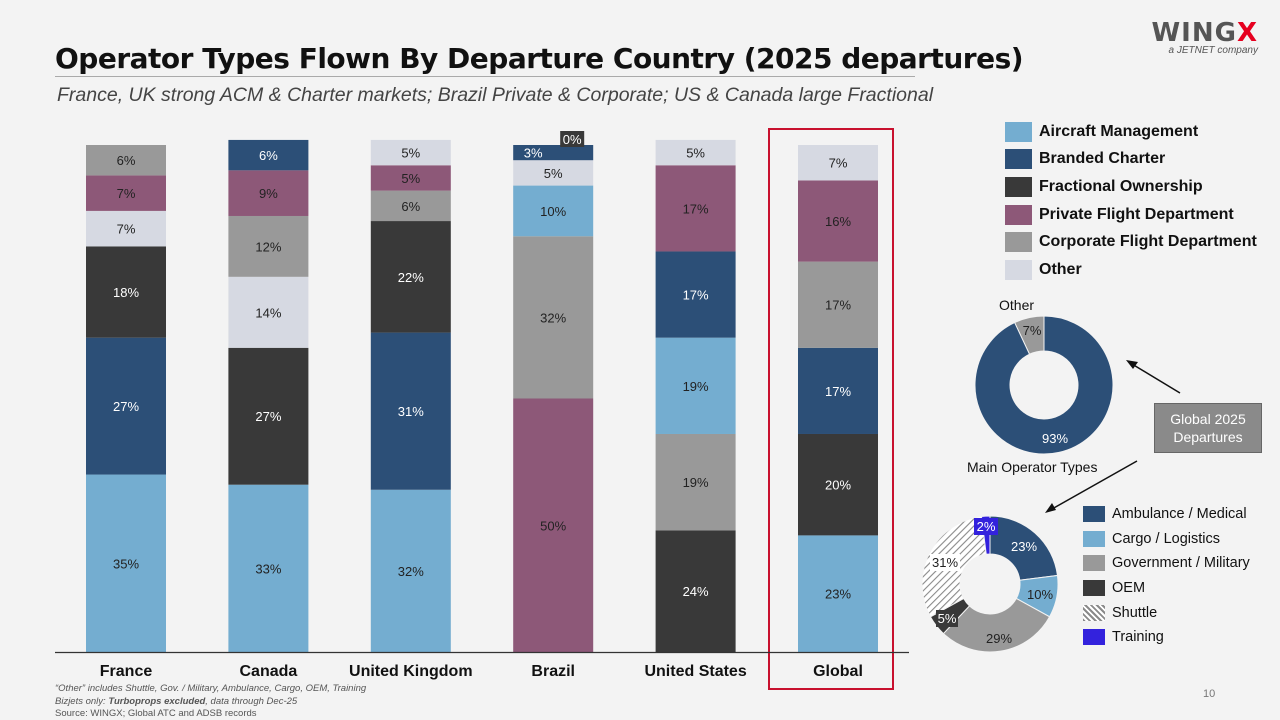 This screenshot has height=720, width=1280. What do you see at coordinates (1044, 385) in the screenshot?
I see `global-donut-chart: 93% 7%` at bounding box center [1044, 385].